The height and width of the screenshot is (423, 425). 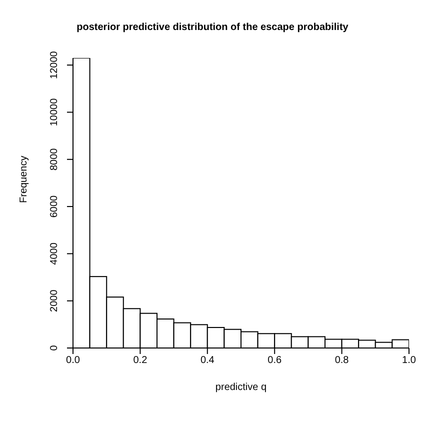 I want to click on y-tick-label: 10000, so click(x=54, y=112).